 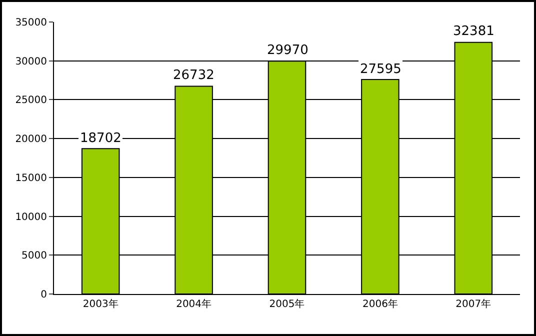 I want to click on x-tick-label: 2006年, so click(x=380, y=304).